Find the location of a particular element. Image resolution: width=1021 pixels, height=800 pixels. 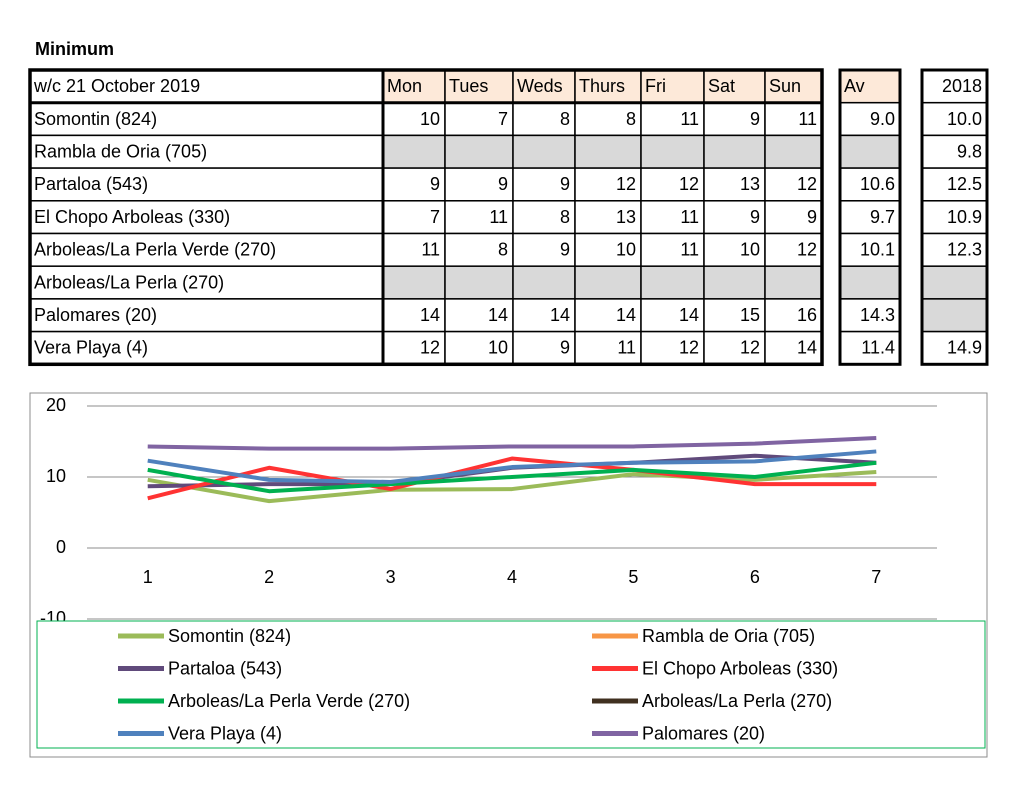

x-tick-label: 7 is located at coordinates (876, 577).